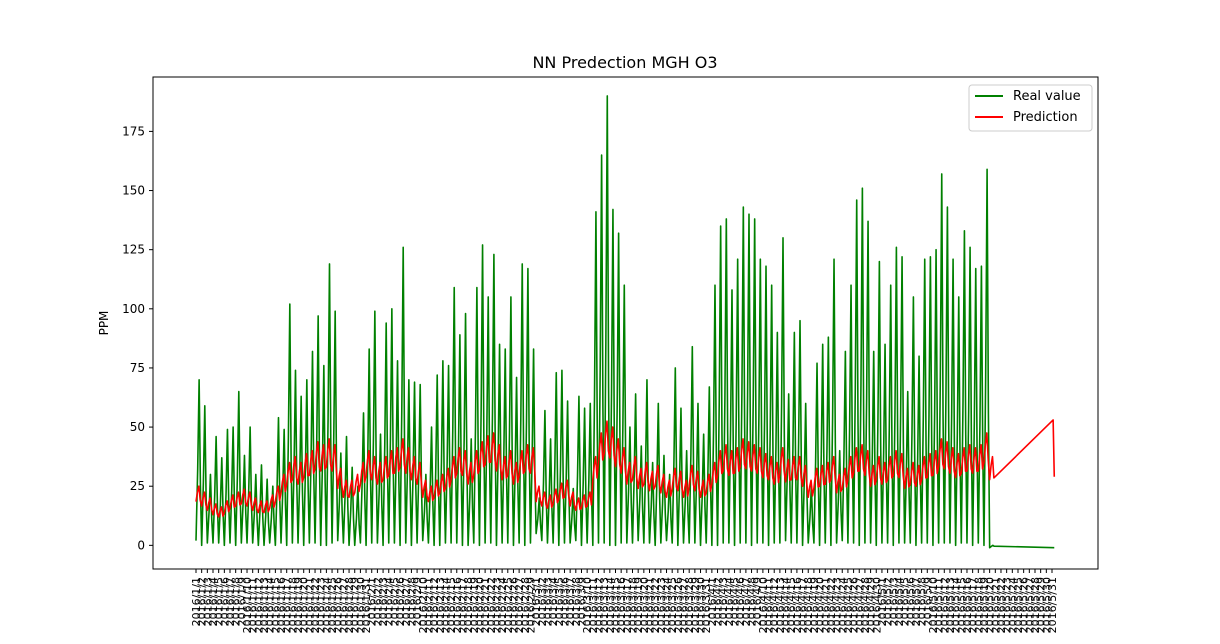 This screenshot has width=1220, height=644. What do you see at coordinates (485, 605) in the screenshot?
I see `x-tick-label: 2016/2/21` at bounding box center [485, 605].